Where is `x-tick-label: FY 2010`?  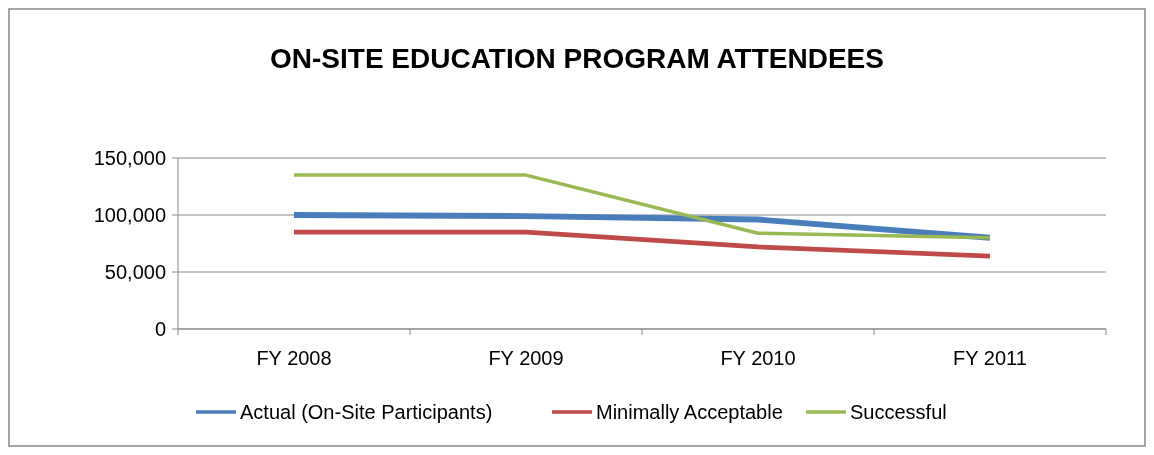 x-tick-label: FY 2010 is located at coordinates (758, 358).